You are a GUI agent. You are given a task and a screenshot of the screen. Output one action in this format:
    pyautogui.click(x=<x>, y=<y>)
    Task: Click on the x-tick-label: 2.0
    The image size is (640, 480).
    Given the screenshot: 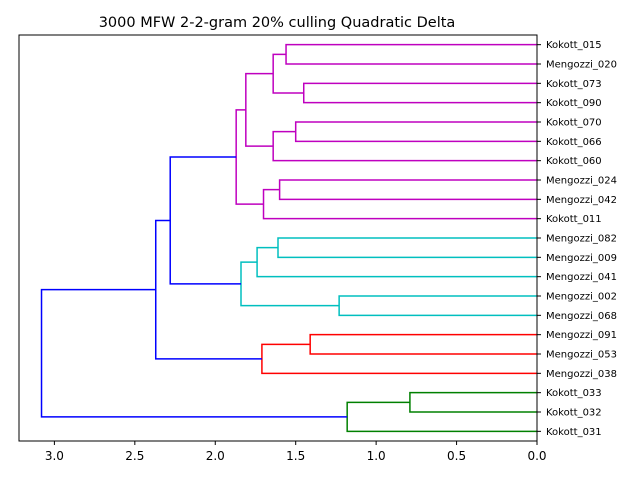 What is the action you would take?
    pyautogui.click(x=215, y=456)
    